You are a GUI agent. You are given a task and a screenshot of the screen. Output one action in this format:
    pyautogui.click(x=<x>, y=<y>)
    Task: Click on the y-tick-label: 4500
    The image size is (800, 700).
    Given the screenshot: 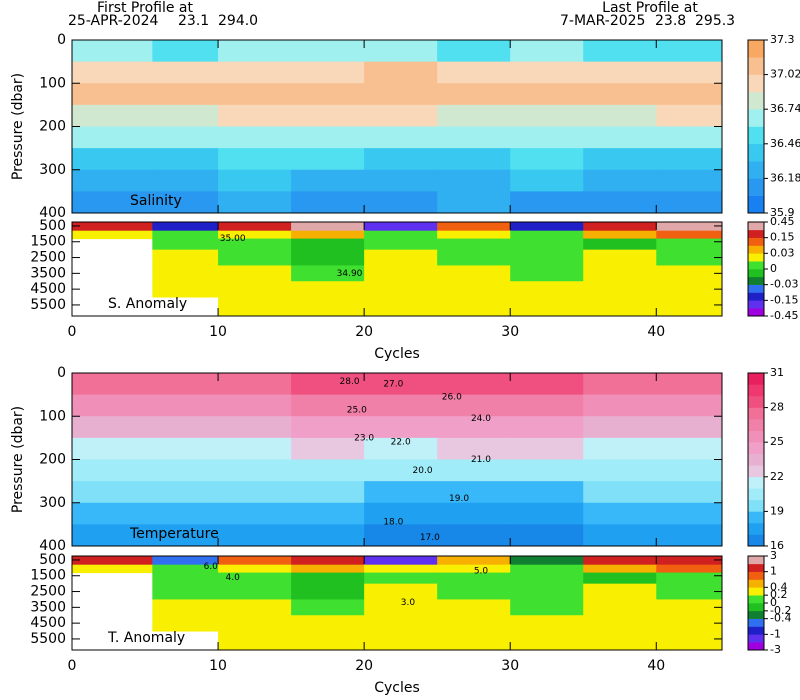 What is the action you would take?
    pyautogui.click(x=48, y=623)
    